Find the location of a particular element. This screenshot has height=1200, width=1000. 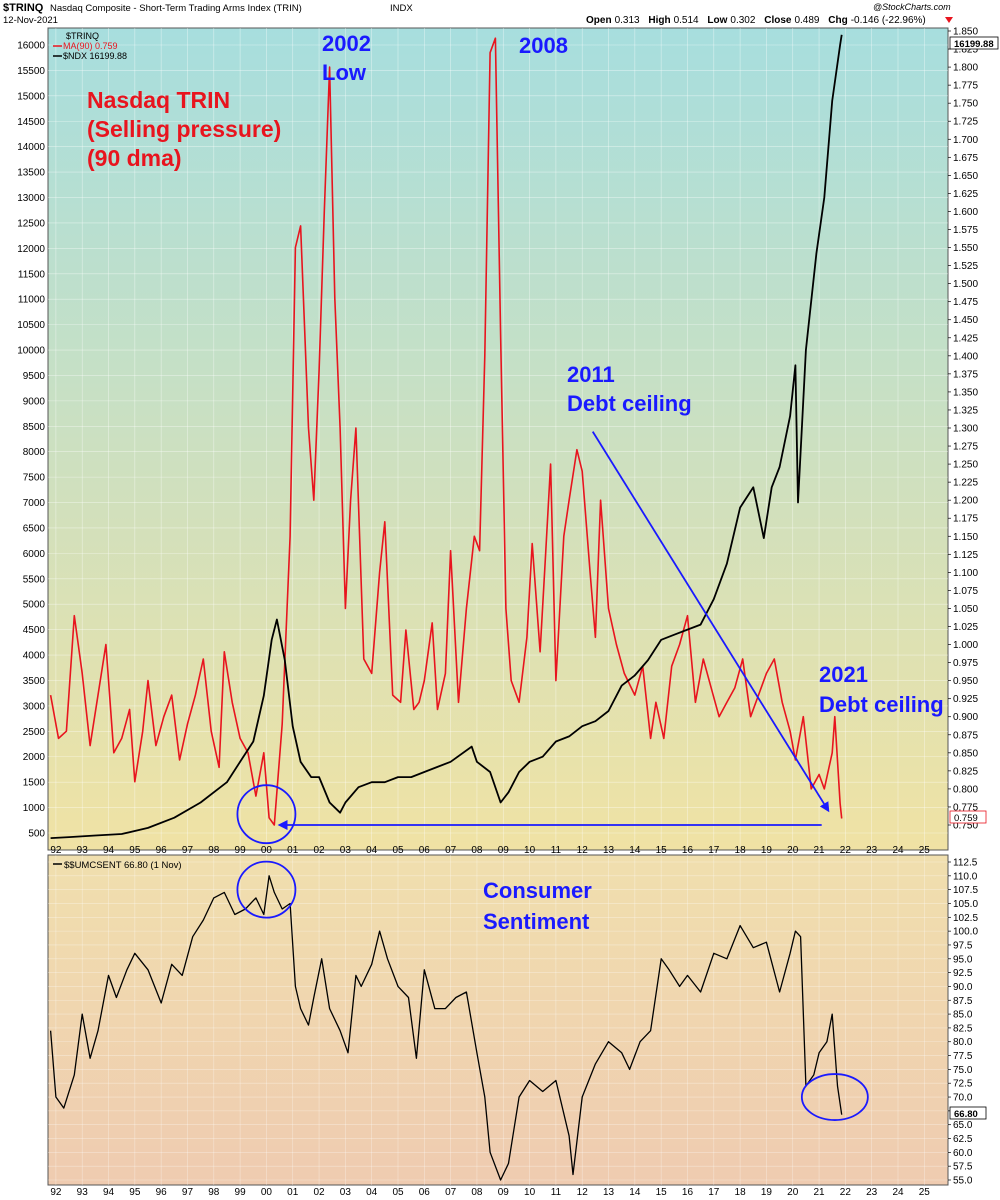

annotation-sentiment-line2: Sentiment is located at coordinates (536, 921).